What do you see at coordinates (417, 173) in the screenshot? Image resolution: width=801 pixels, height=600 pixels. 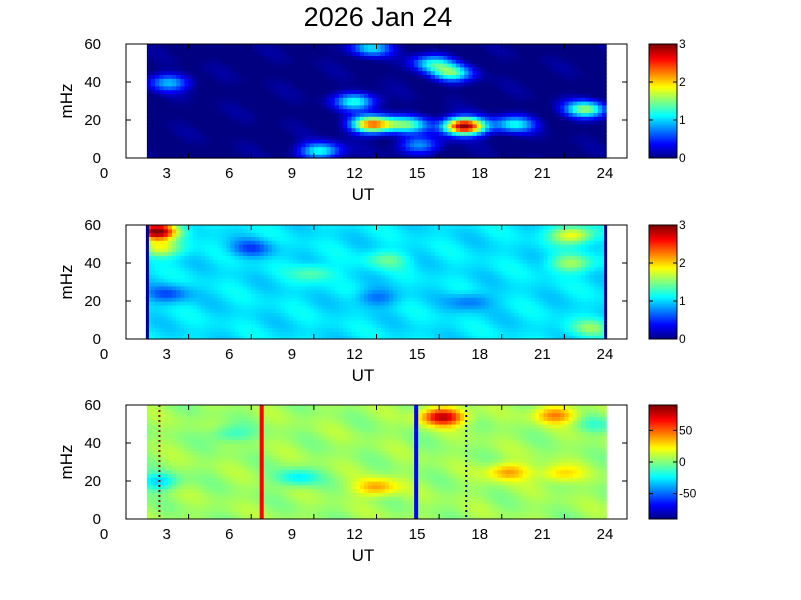 I see `x-tick-label: 15` at bounding box center [417, 173].